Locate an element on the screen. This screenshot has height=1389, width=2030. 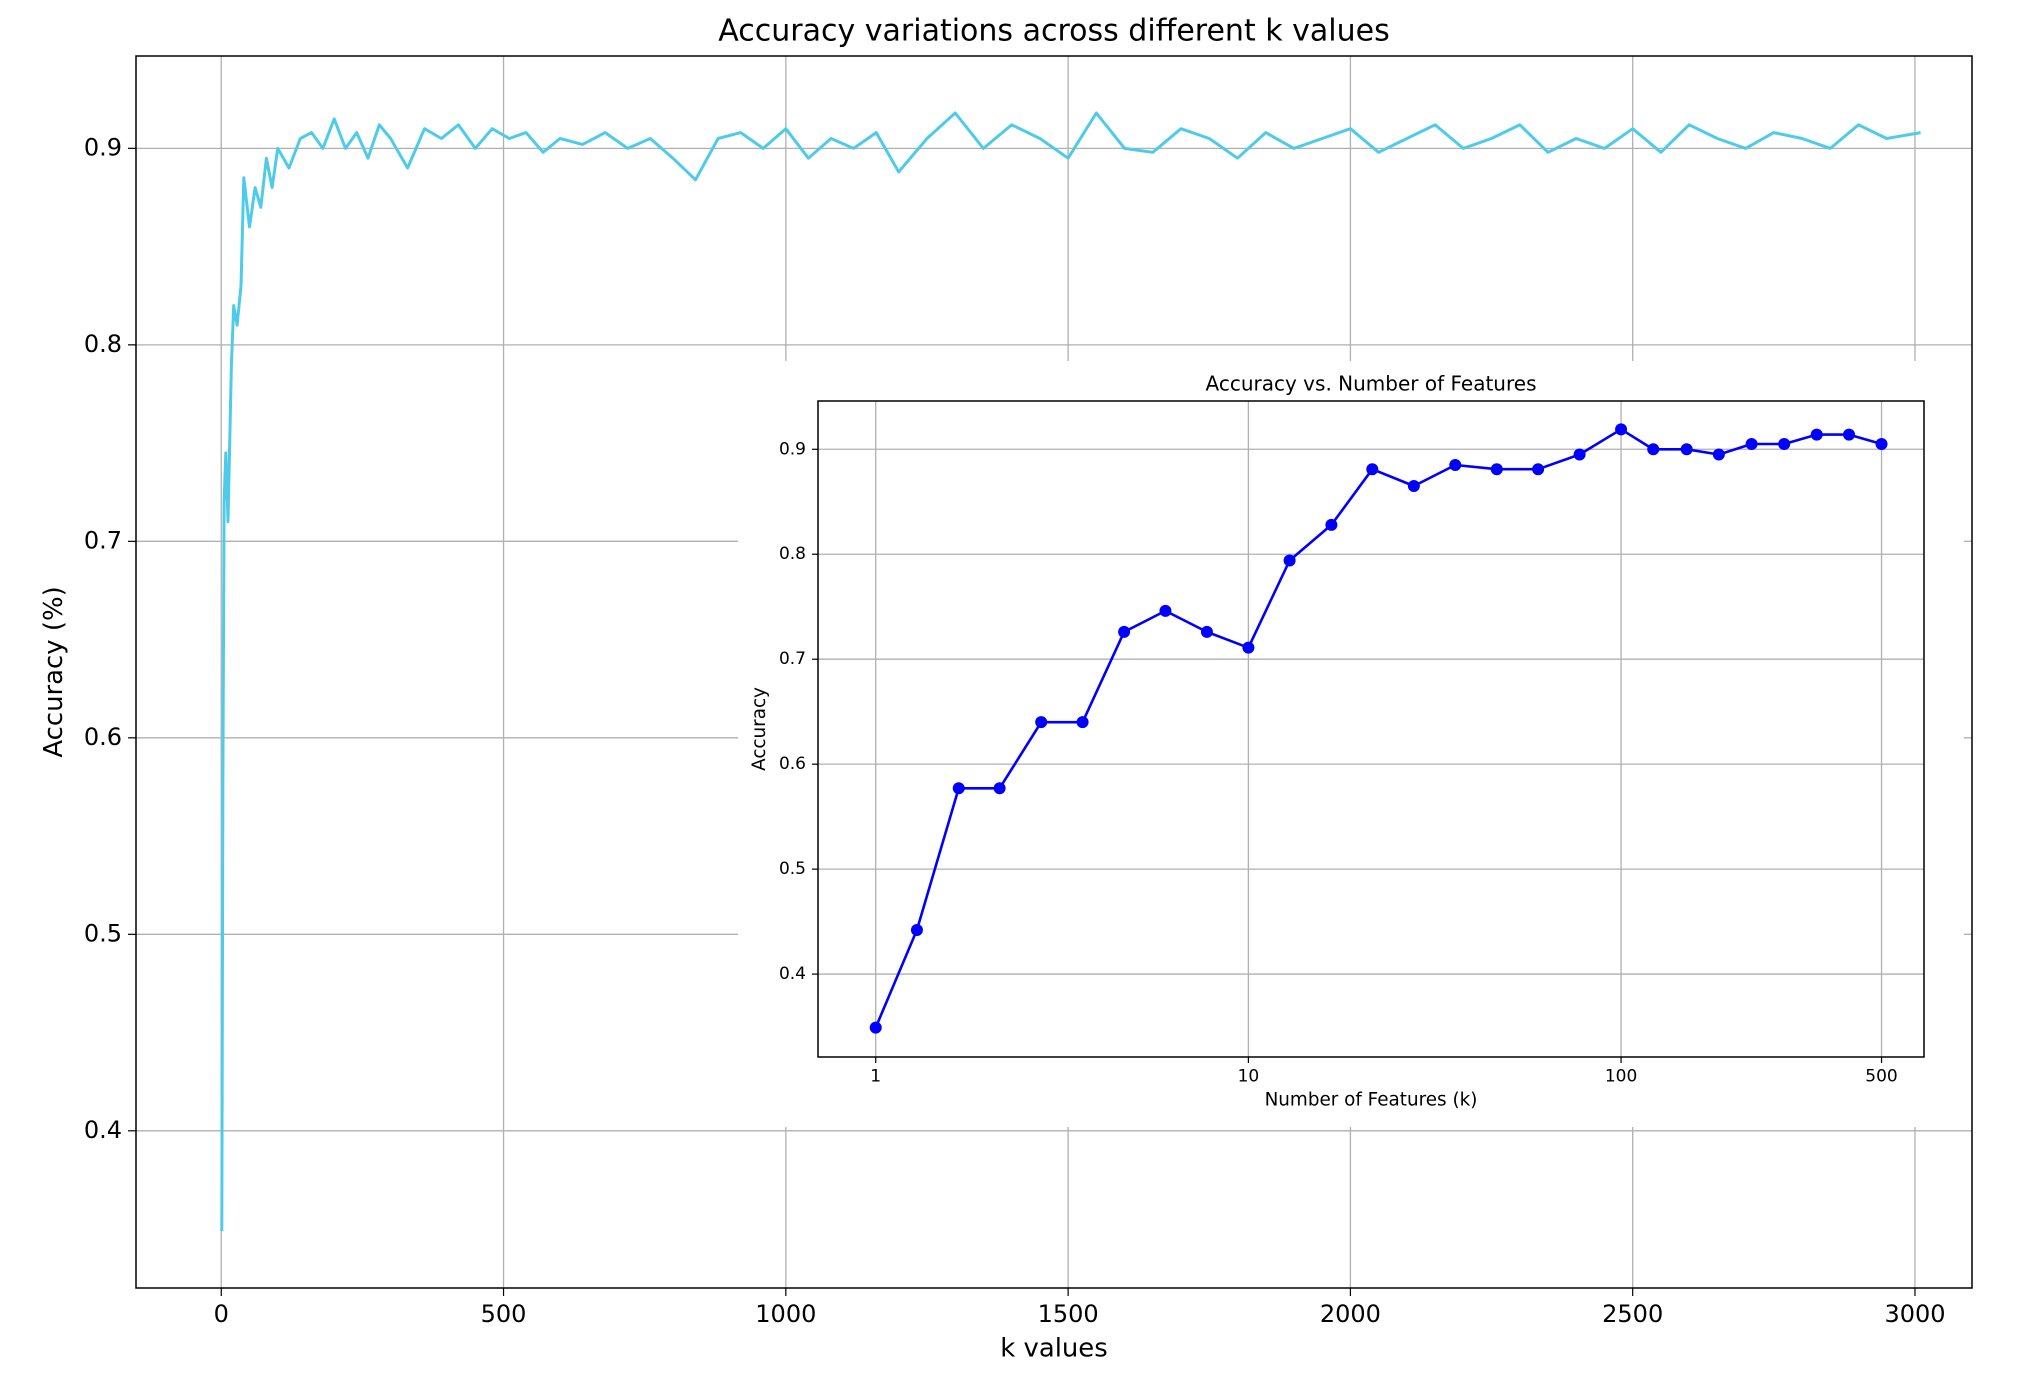
x-tick-label: 1500 is located at coordinates (1068, 1314).